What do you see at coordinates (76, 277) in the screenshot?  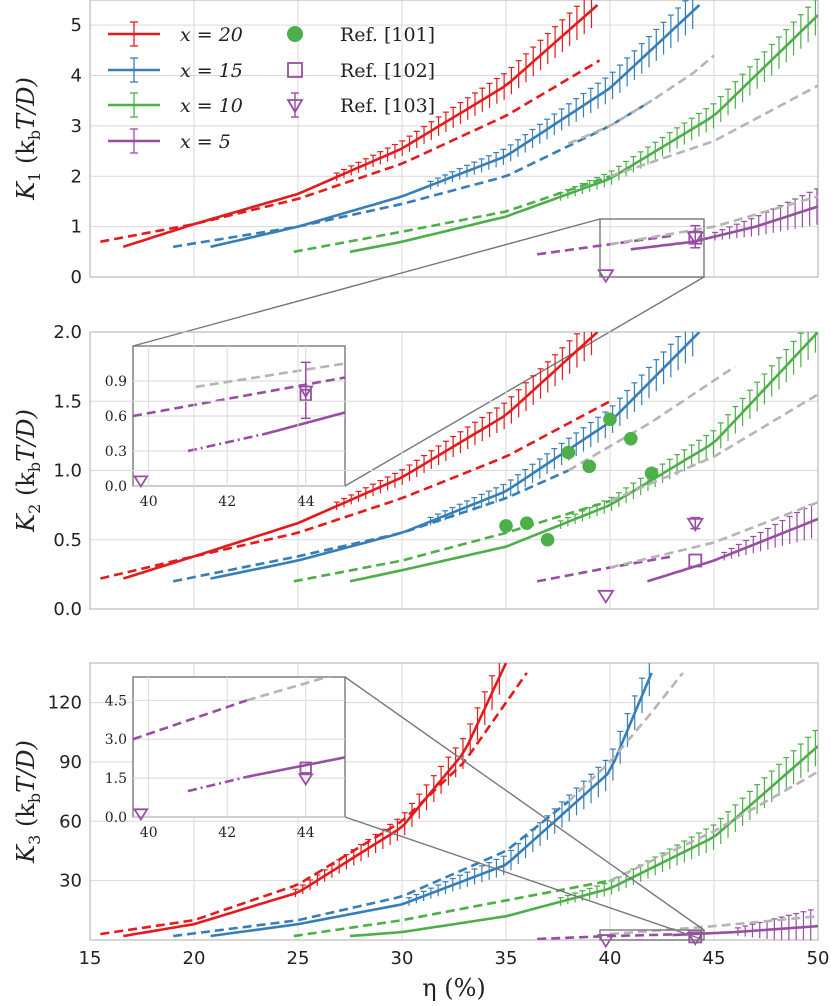 I see `y-tick-label: 0` at bounding box center [76, 277].